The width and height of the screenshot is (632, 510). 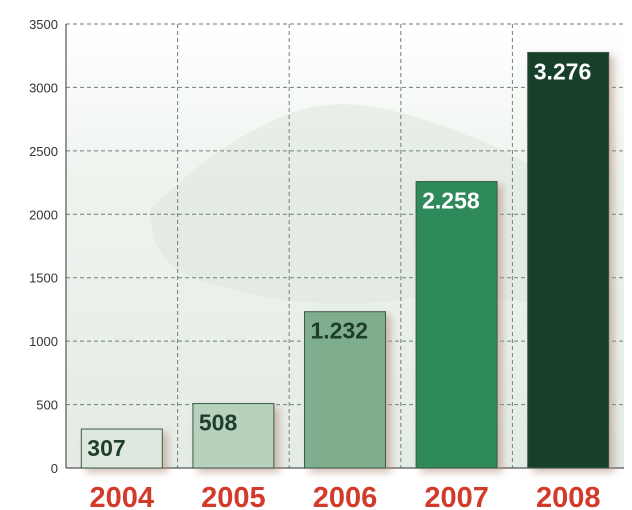 I want to click on y-tick-label: 1500, so click(x=43, y=278).